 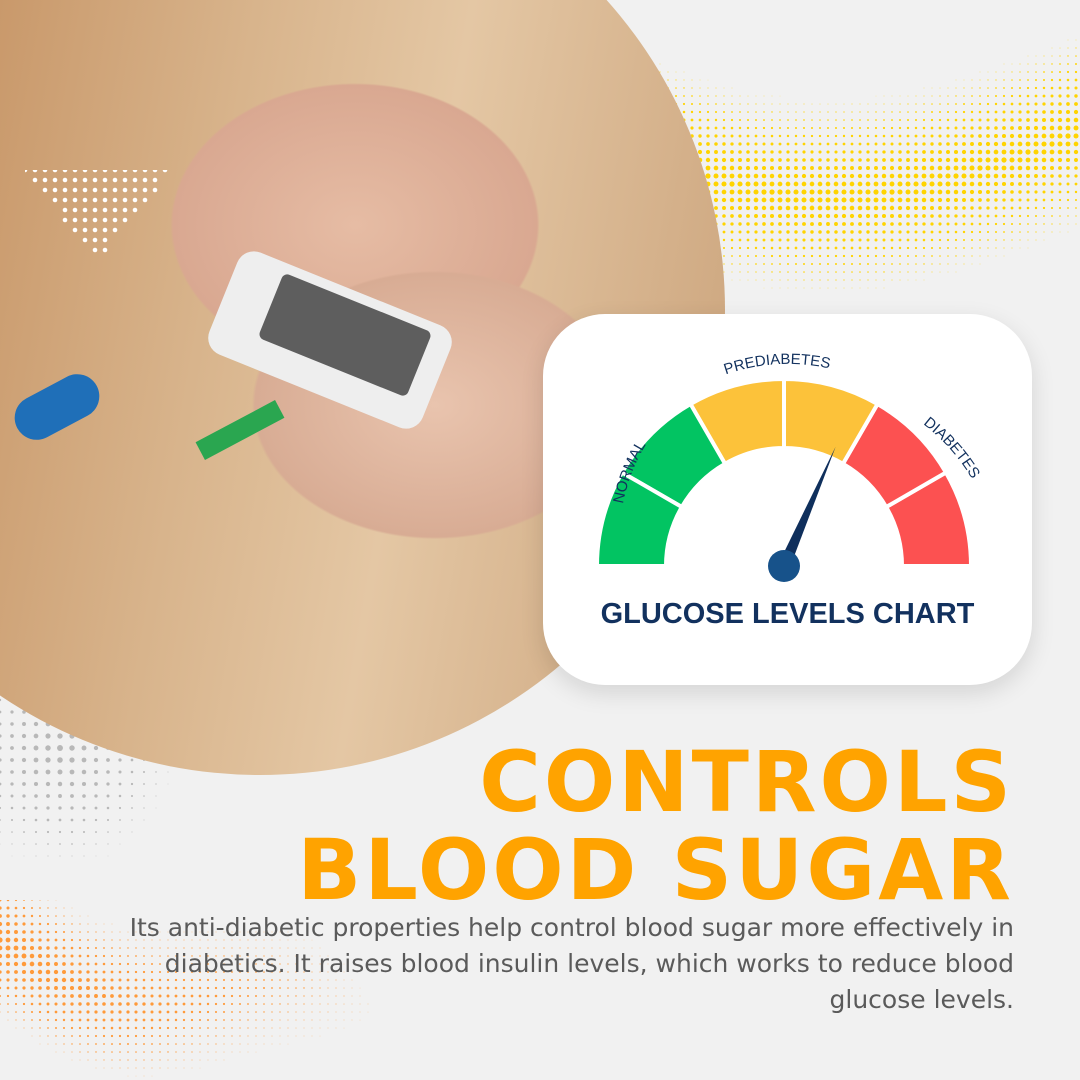 What do you see at coordinates (807, 507) in the screenshot?
I see `gauge-needle` at bounding box center [807, 507].